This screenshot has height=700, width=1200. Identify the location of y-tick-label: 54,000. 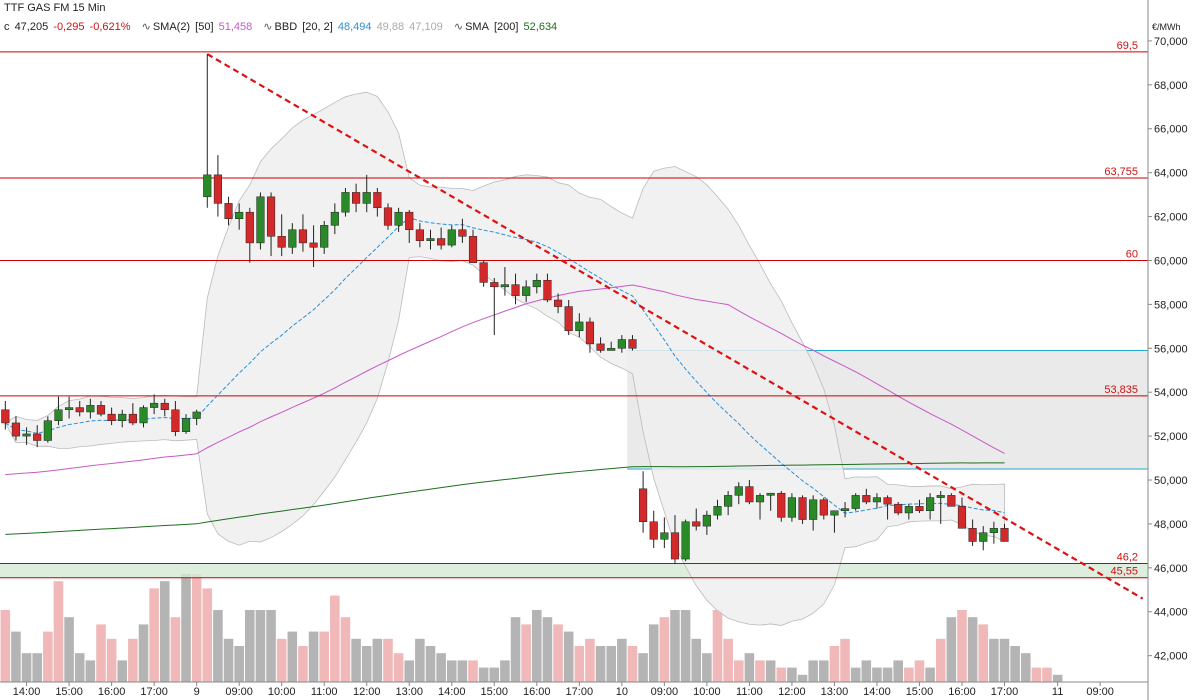
(1171, 393).